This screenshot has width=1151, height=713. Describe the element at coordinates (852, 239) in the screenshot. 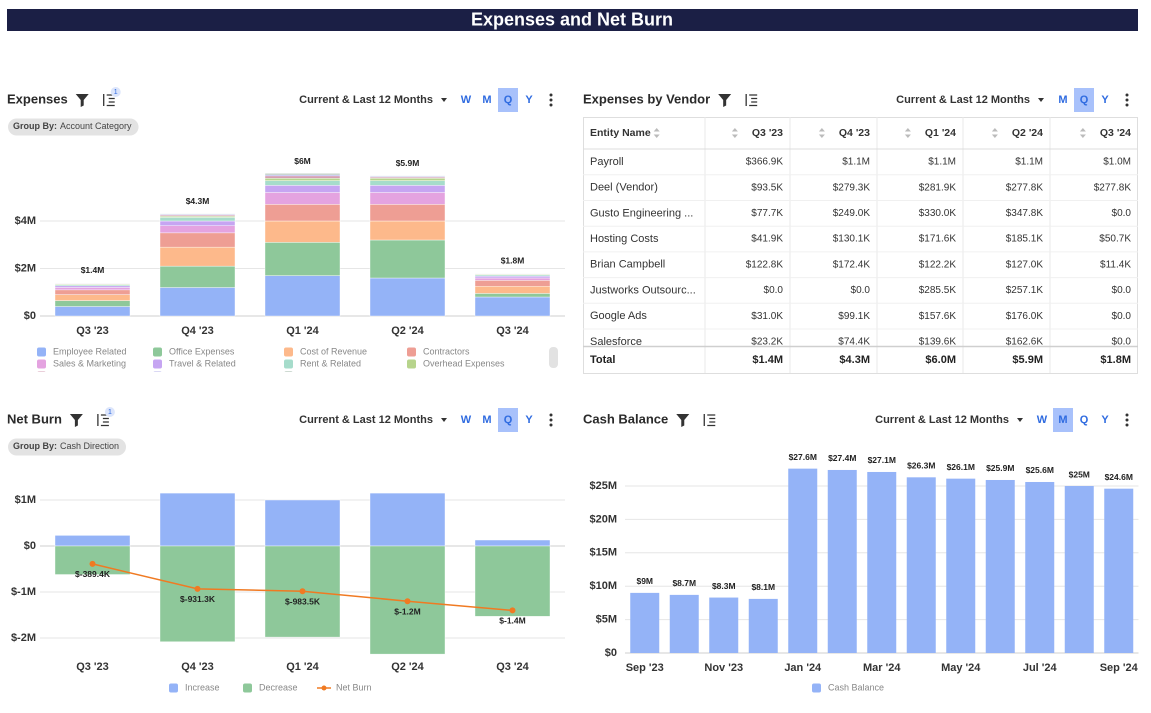

I see `table-cell: $130.1K` at that location.